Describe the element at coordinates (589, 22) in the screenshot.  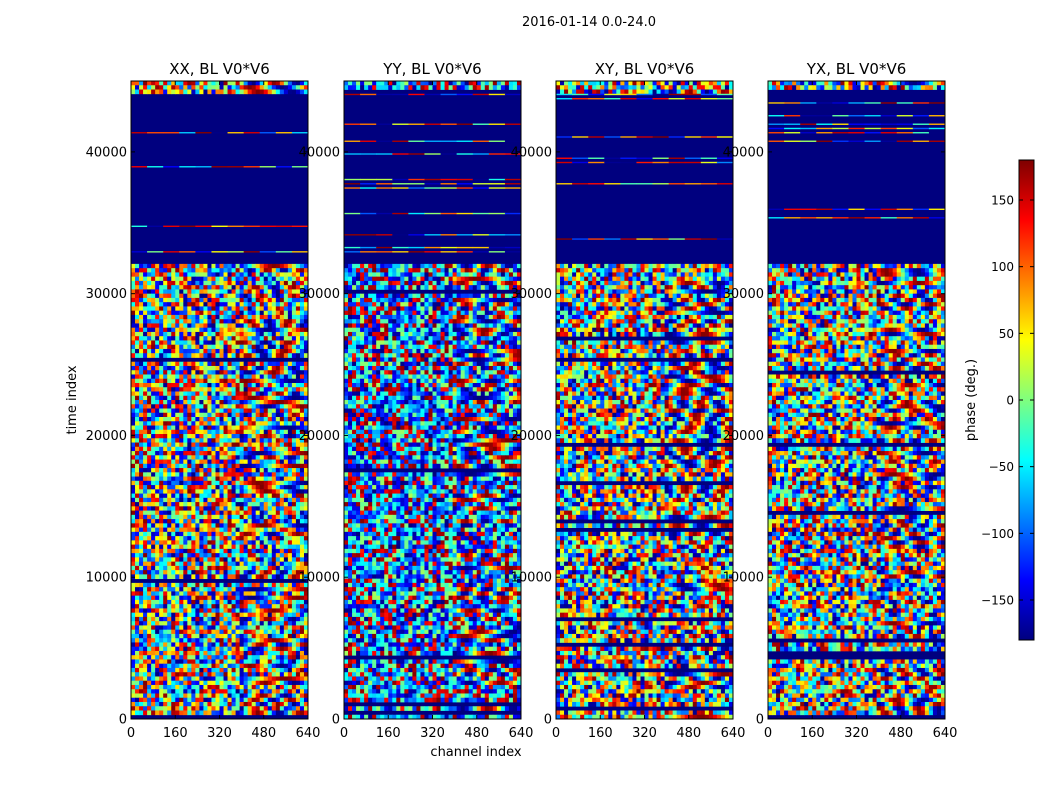
I see `figure-suptitle: 2016-01-14 0.0-24.0` at that location.